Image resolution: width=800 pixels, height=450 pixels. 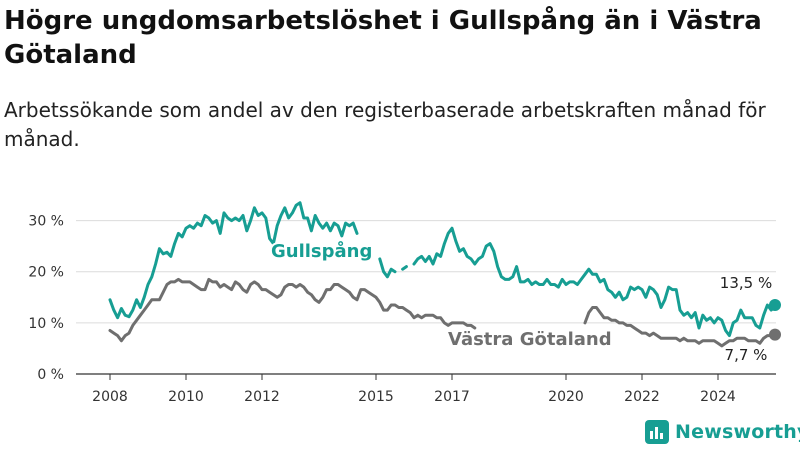 What do you see at coordinates (737, 432) in the screenshot?
I see `brand-name: Newsworthy` at bounding box center [737, 432].